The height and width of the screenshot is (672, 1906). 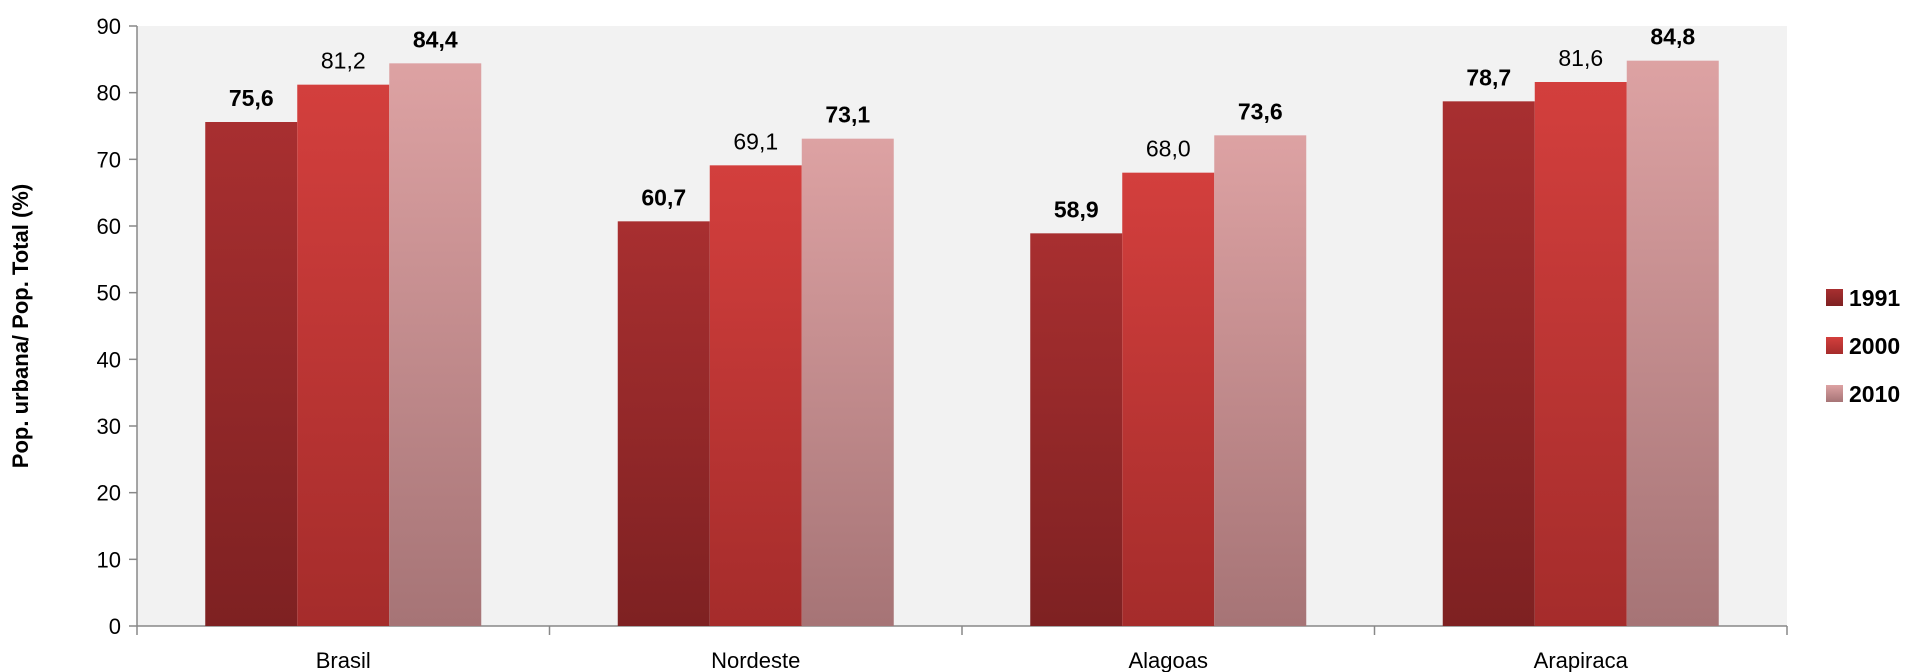 I want to click on y-tick-label: 80, so click(x=109, y=93).